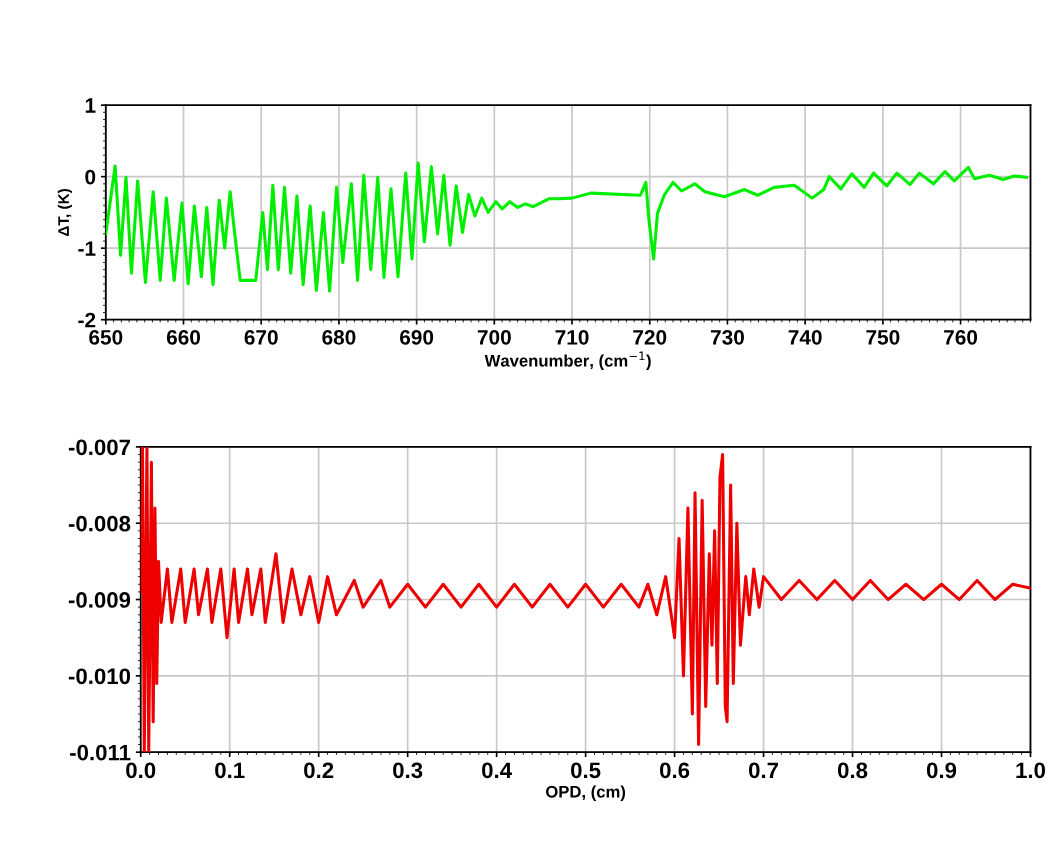 The image size is (1058, 848). Describe the element at coordinates (941, 770) in the screenshot. I see `x-tick-label: 0.9` at that location.